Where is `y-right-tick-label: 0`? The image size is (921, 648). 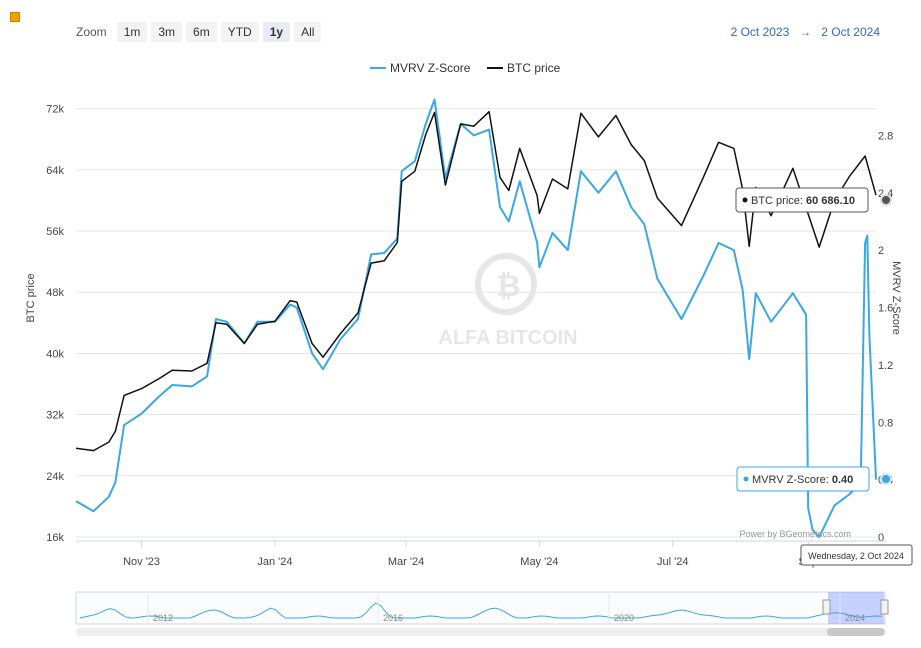
y-right-tick-label: 0 is located at coordinates (881, 538).